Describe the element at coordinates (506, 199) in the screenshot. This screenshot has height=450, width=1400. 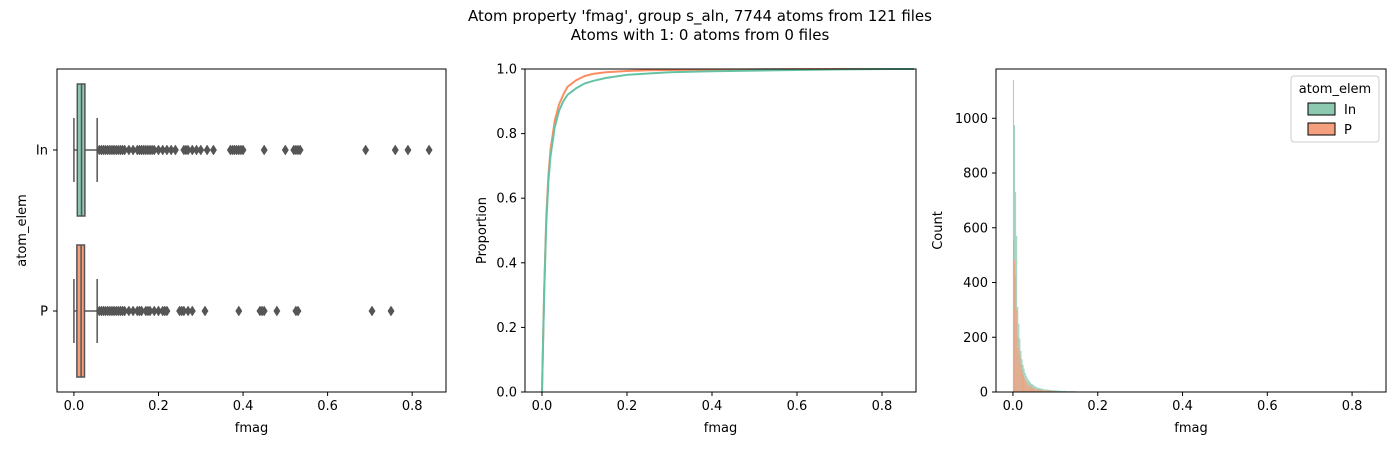
I see `y-tick-label: 0.6` at that location.